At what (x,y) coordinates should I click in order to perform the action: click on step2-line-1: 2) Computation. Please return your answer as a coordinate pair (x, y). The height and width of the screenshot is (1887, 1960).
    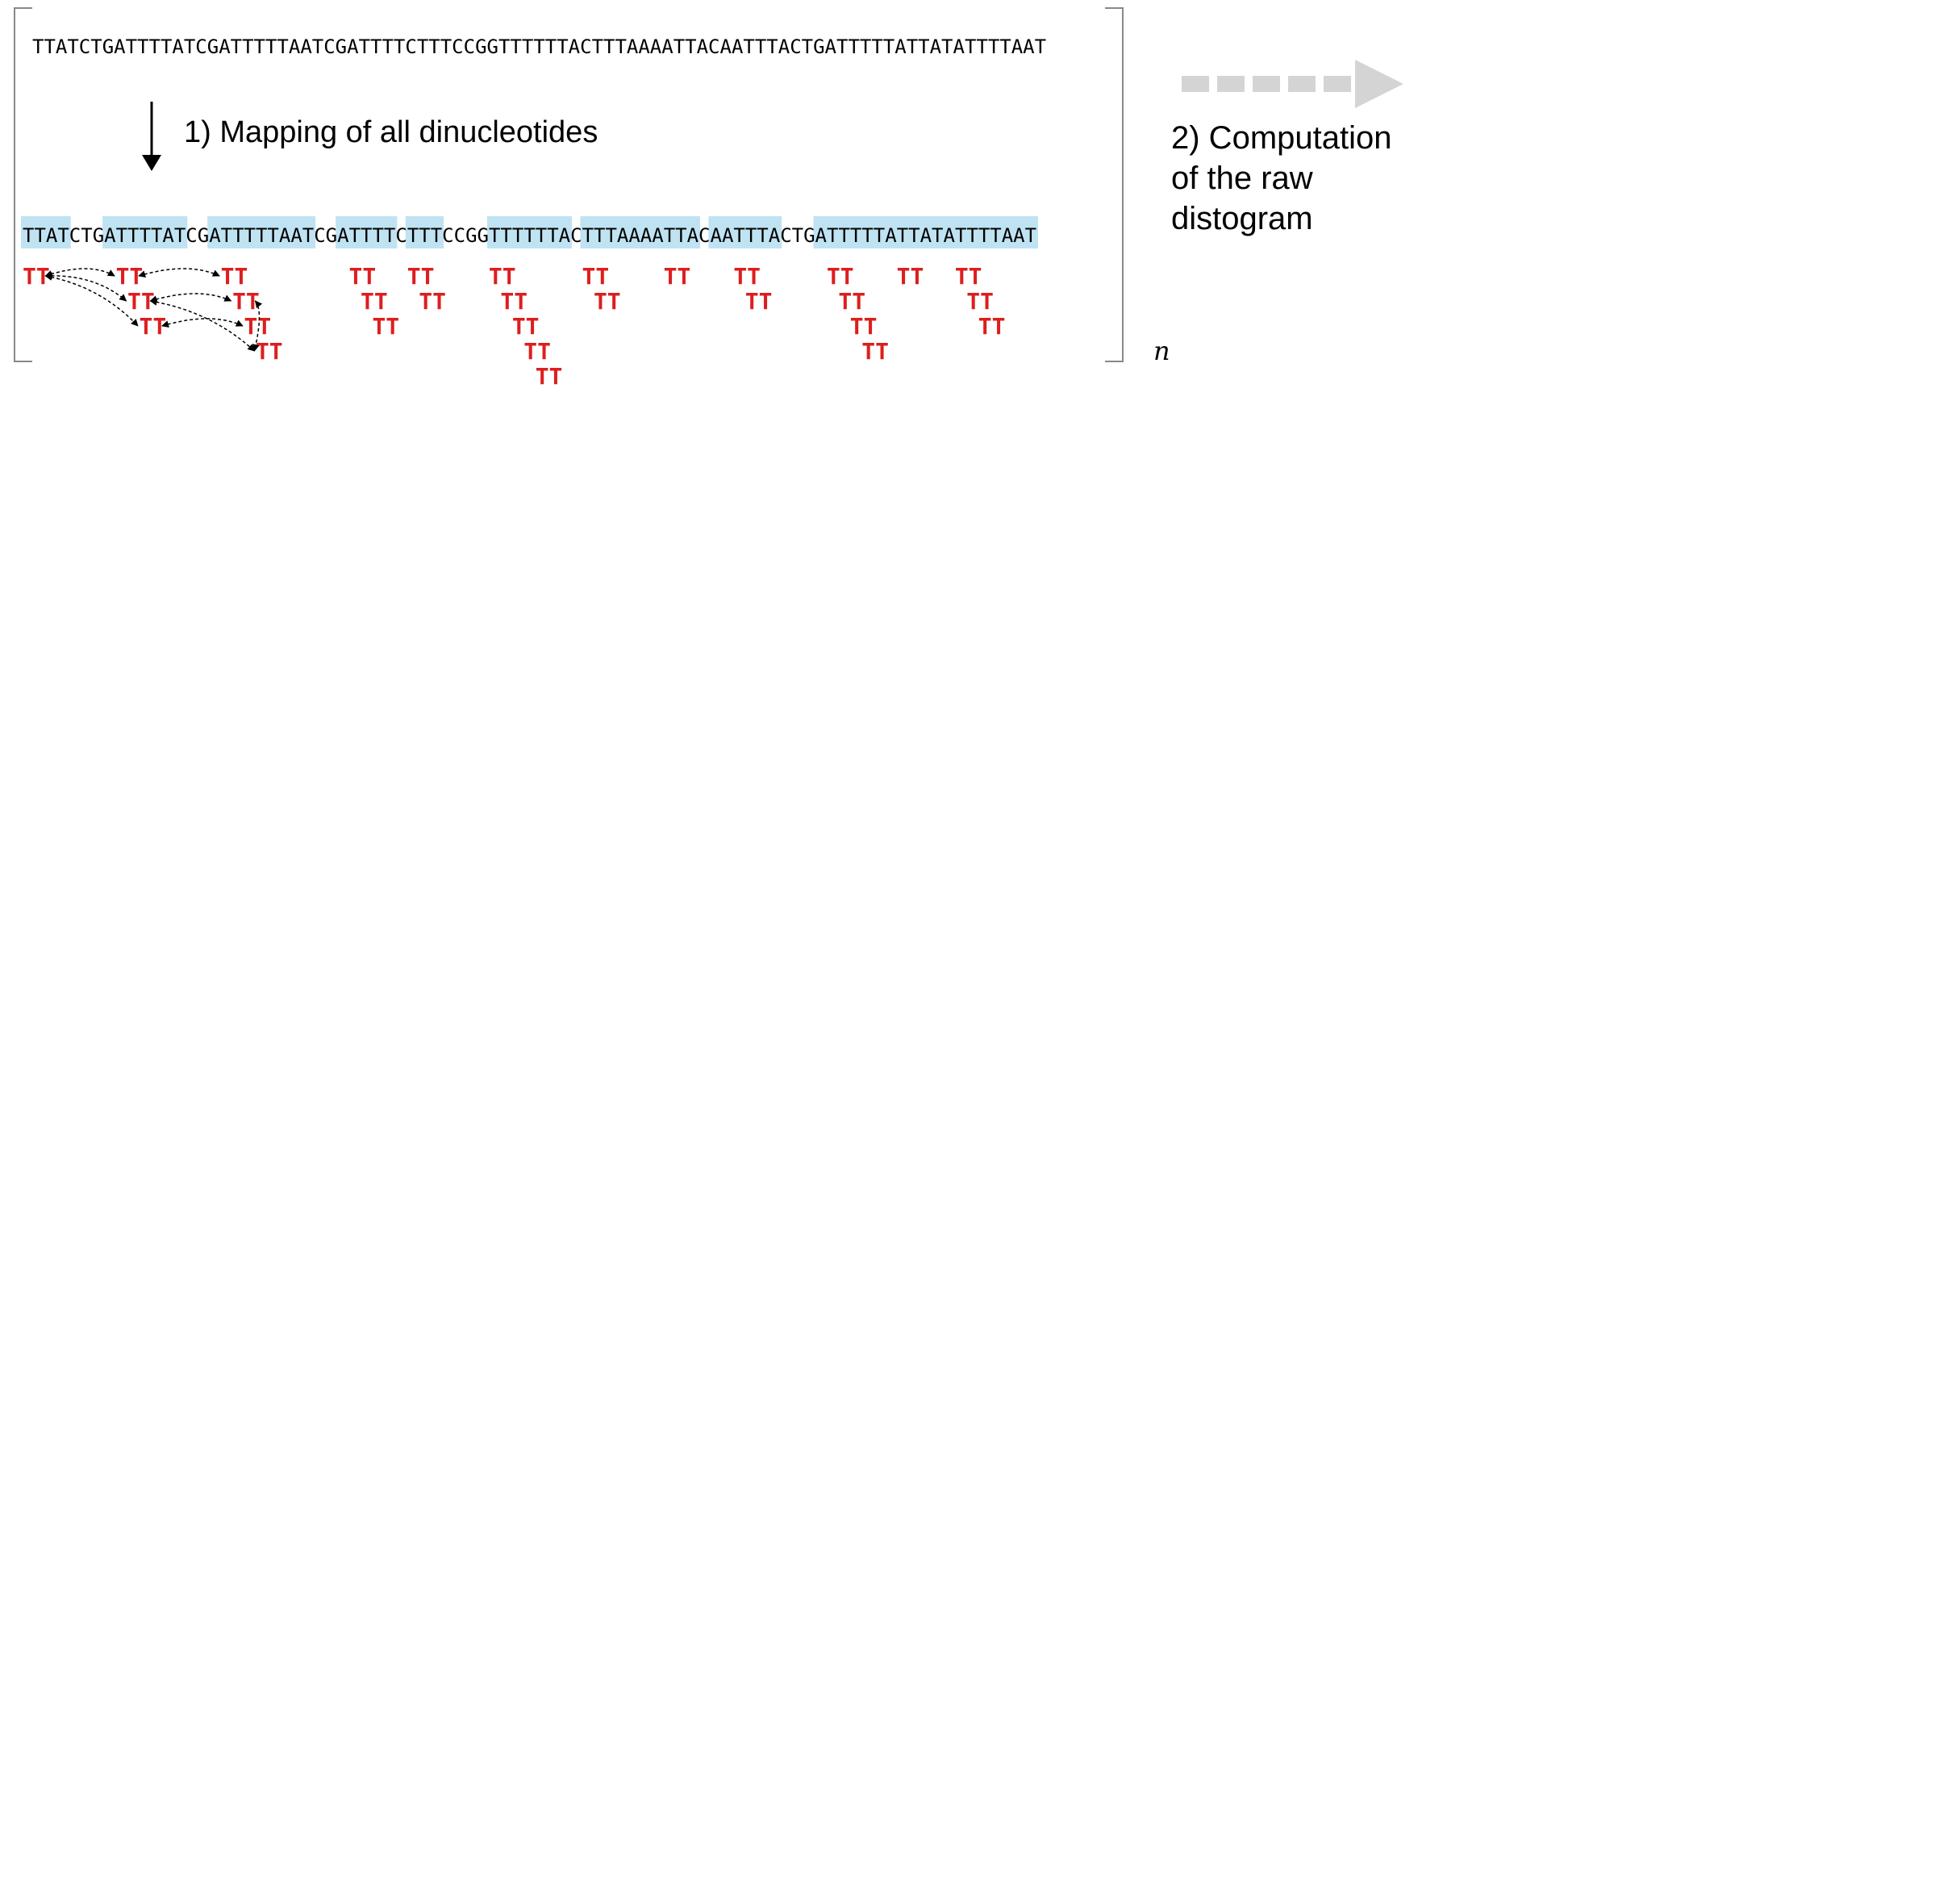
    Looking at the image, I should click on (1281, 138).